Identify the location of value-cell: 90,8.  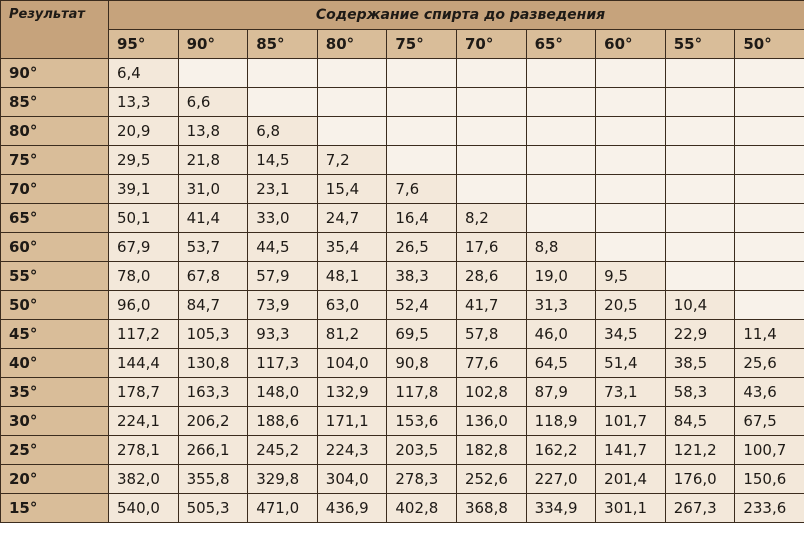
(421, 363).